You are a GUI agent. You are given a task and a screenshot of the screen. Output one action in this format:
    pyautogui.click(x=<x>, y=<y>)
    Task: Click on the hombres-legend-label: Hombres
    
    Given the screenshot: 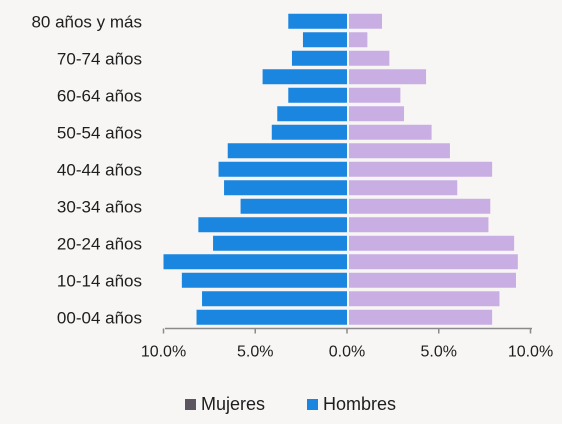 What is the action you would take?
    pyautogui.click(x=359, y=404)
    